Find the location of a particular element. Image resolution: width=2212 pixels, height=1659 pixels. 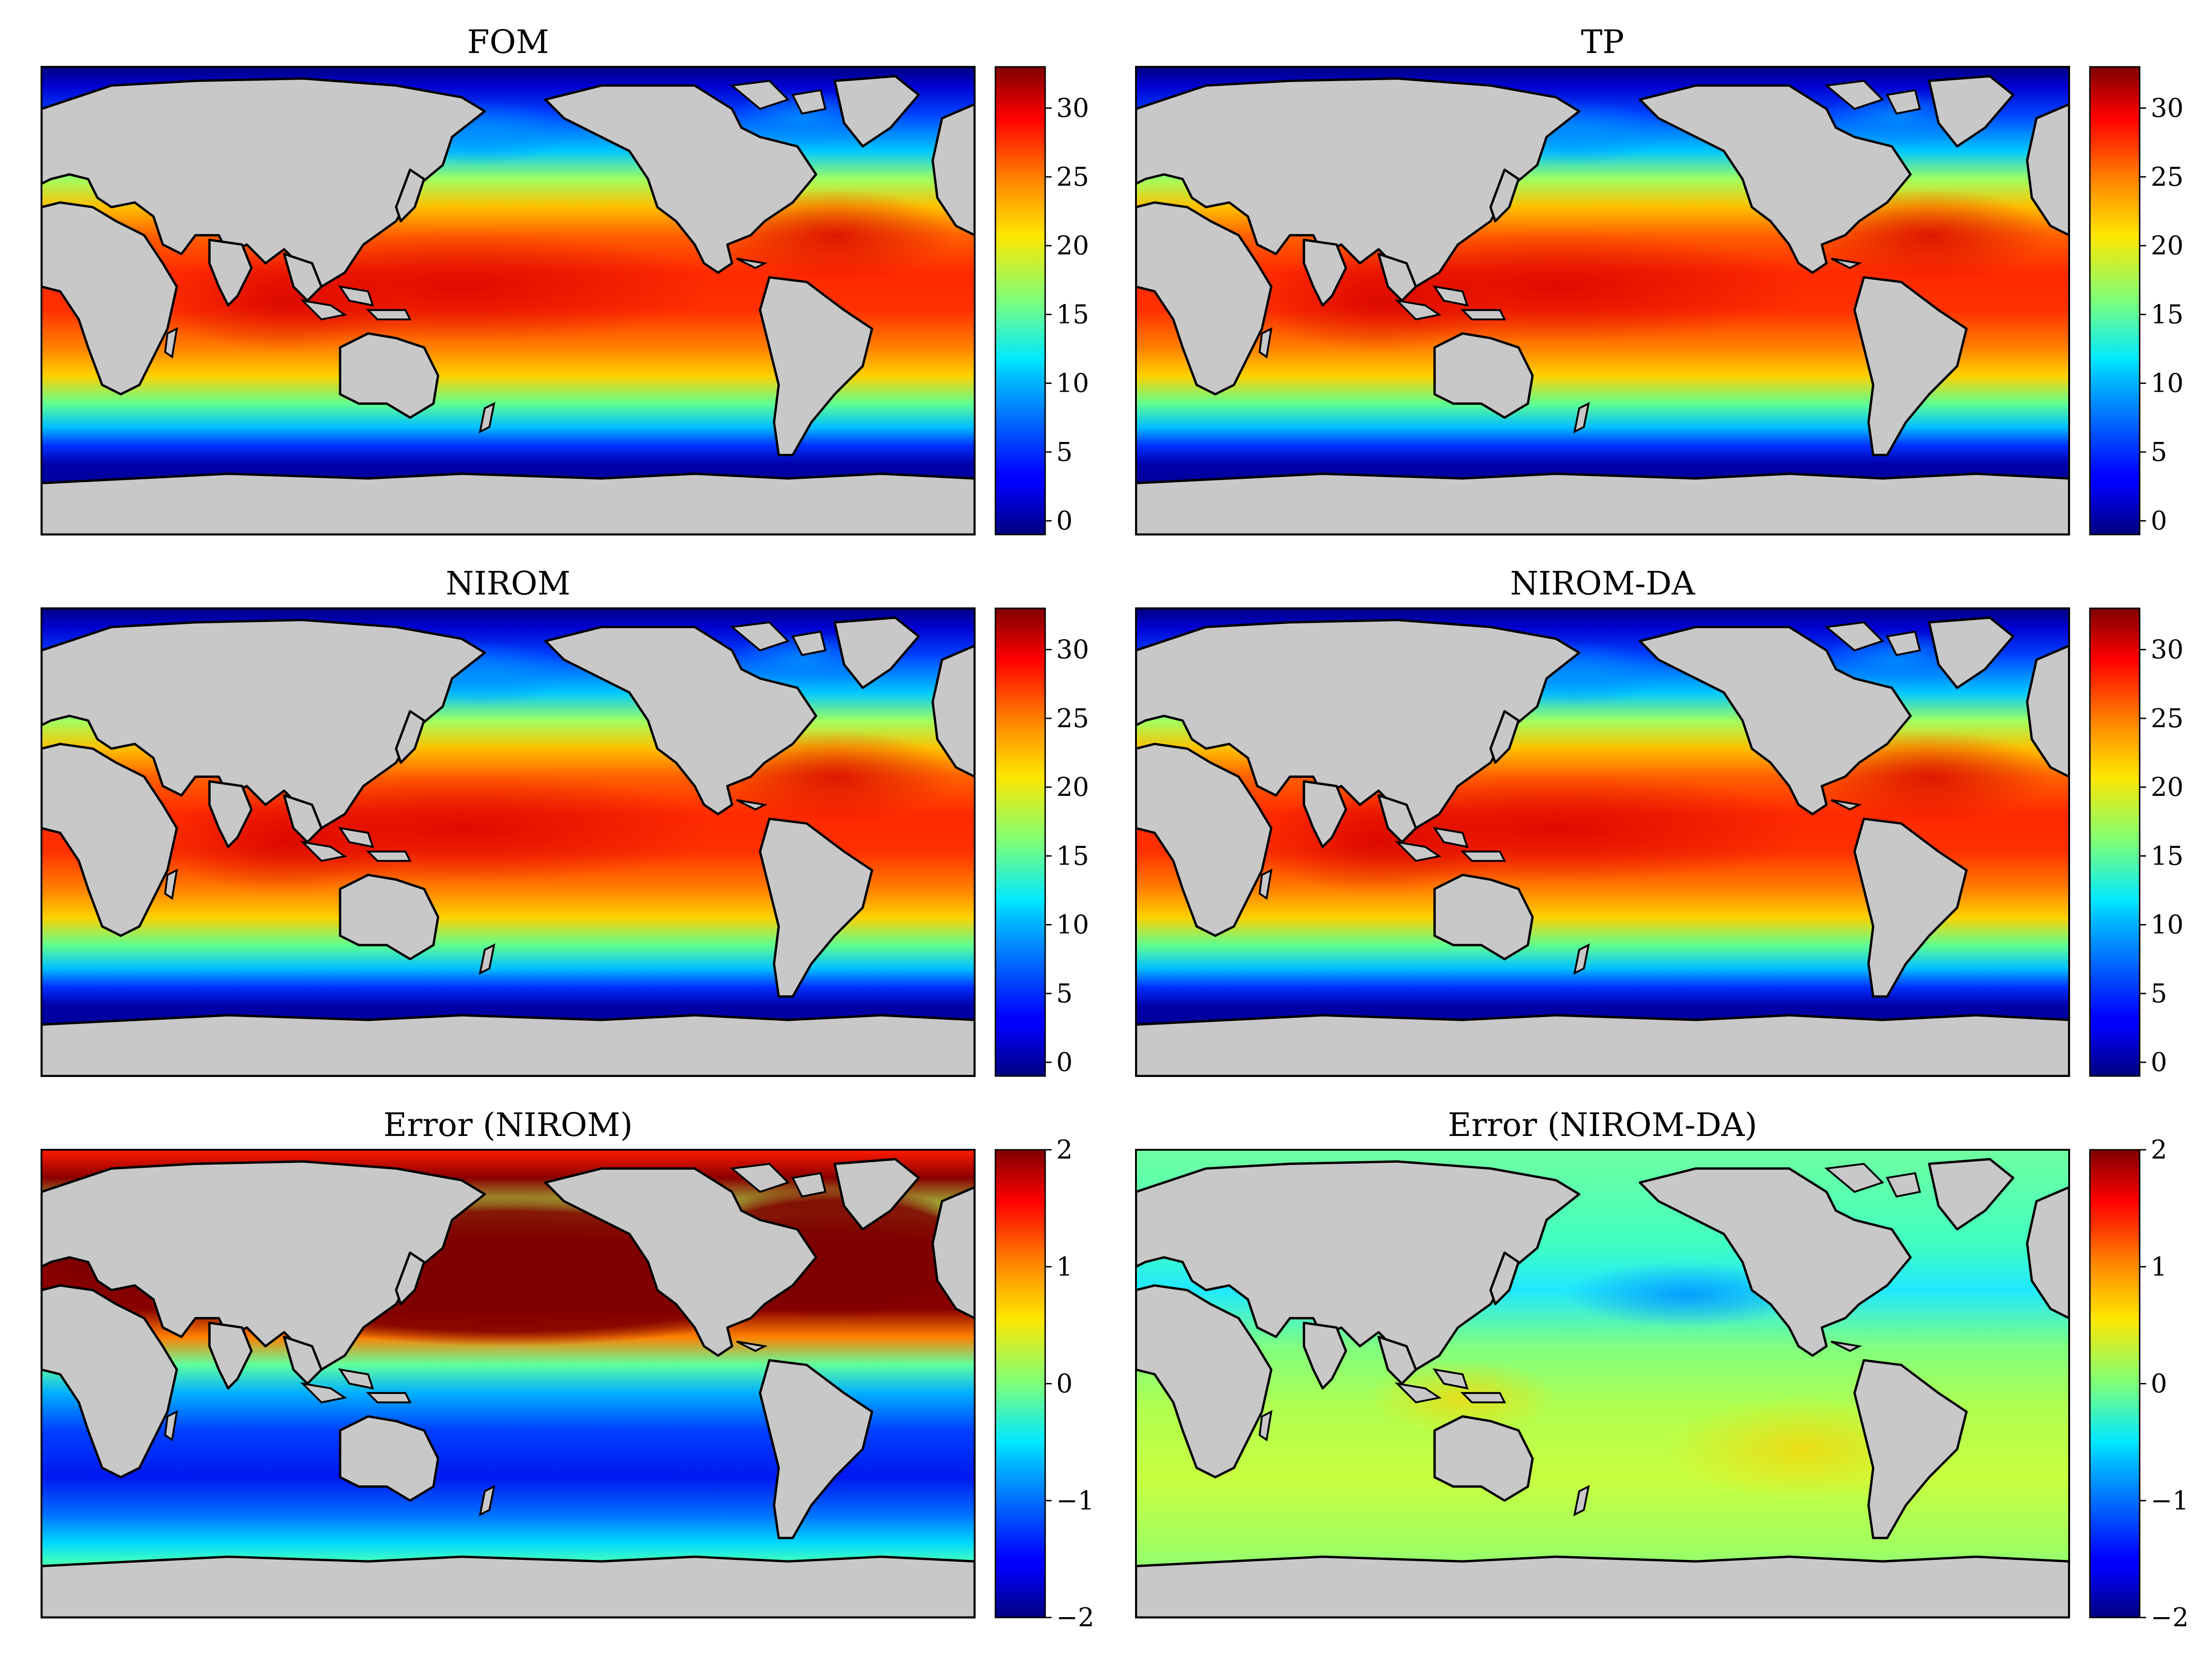

panel-fom: FOM 0 5 10 15 20 25 30 is located at coordinates (565, 279).